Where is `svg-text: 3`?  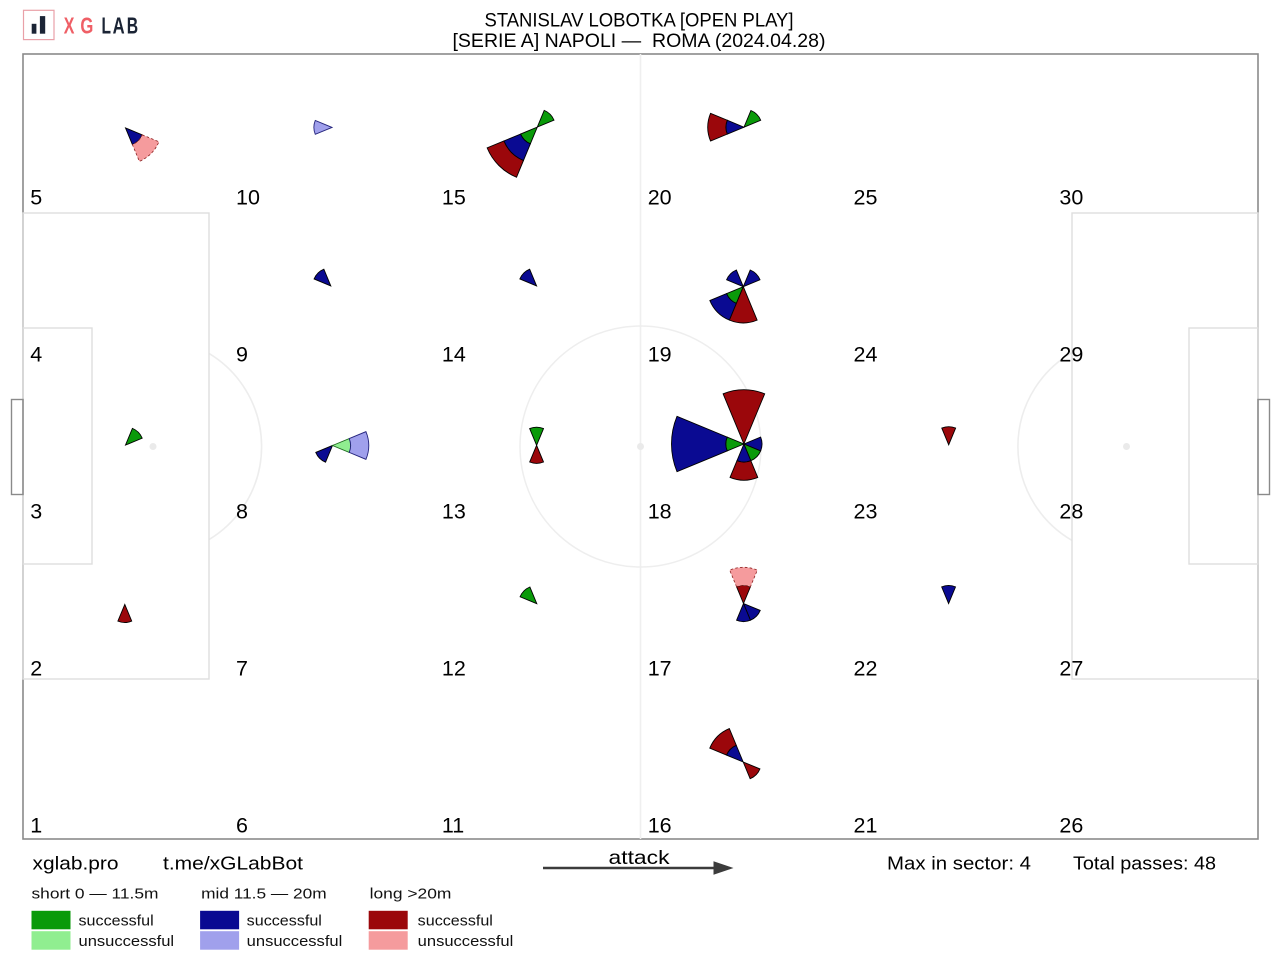 svg-text: 3 is located at coordinates (36, 512).